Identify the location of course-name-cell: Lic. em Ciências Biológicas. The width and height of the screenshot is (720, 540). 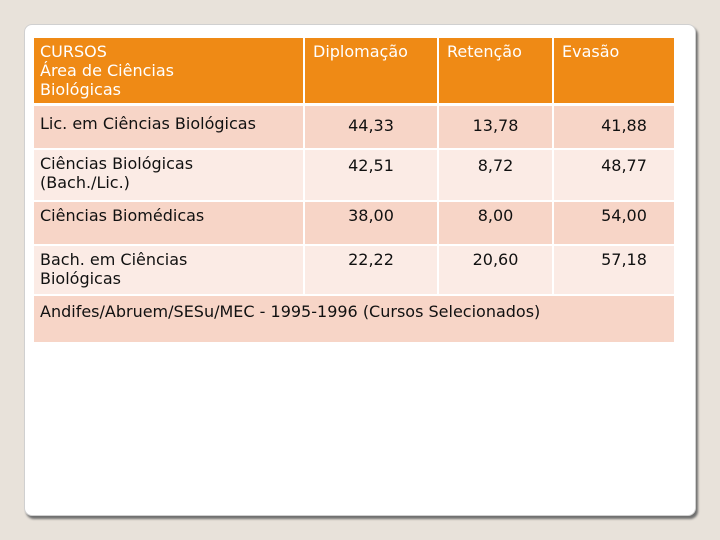
(169, 127).